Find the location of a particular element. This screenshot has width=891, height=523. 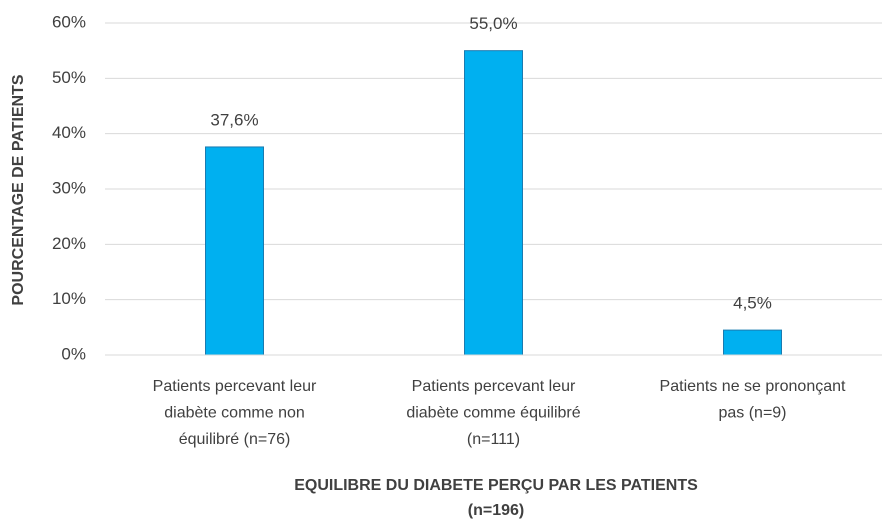

data-label: 37,6% is located at coordinates (234, 119).